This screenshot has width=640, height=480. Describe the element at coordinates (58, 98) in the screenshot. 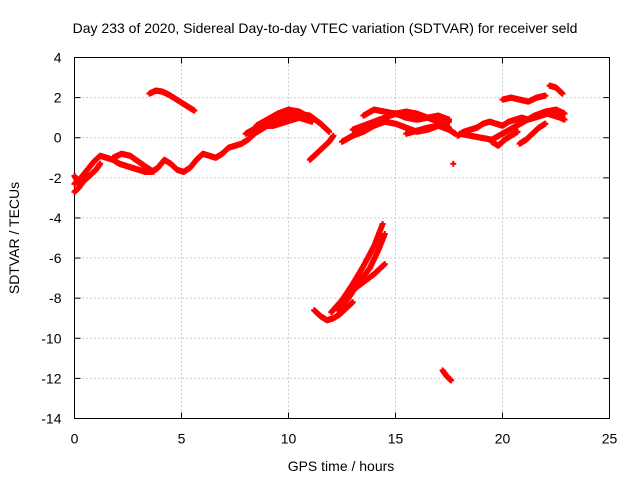

I see `y-tick-label: 2` at that location.